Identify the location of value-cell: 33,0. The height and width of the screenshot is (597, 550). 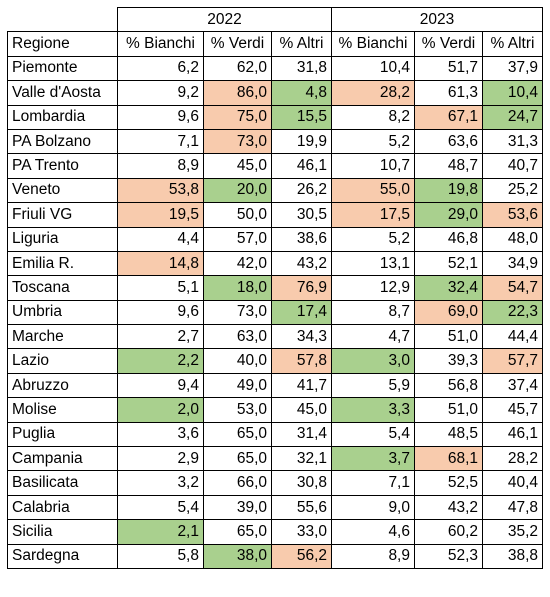
(301, 532).